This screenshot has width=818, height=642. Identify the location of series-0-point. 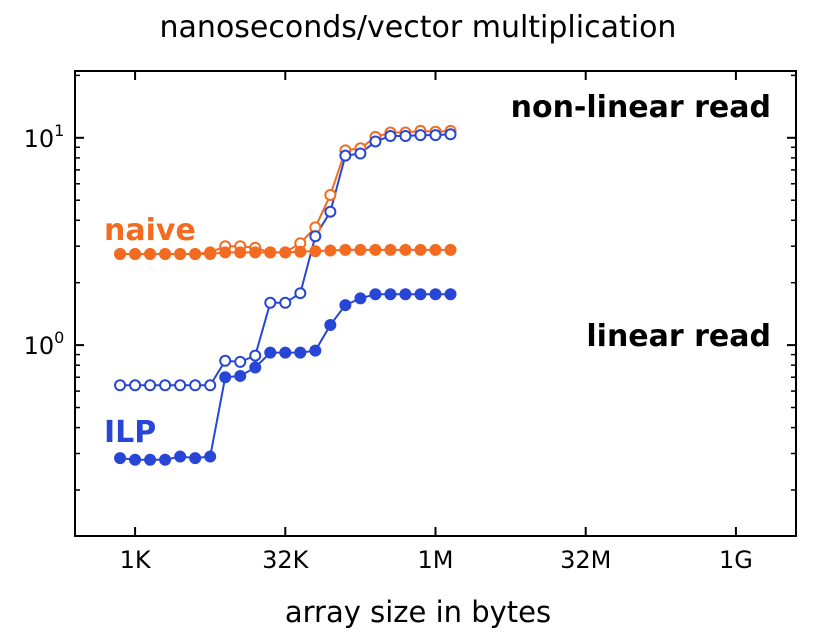
(330, 194).